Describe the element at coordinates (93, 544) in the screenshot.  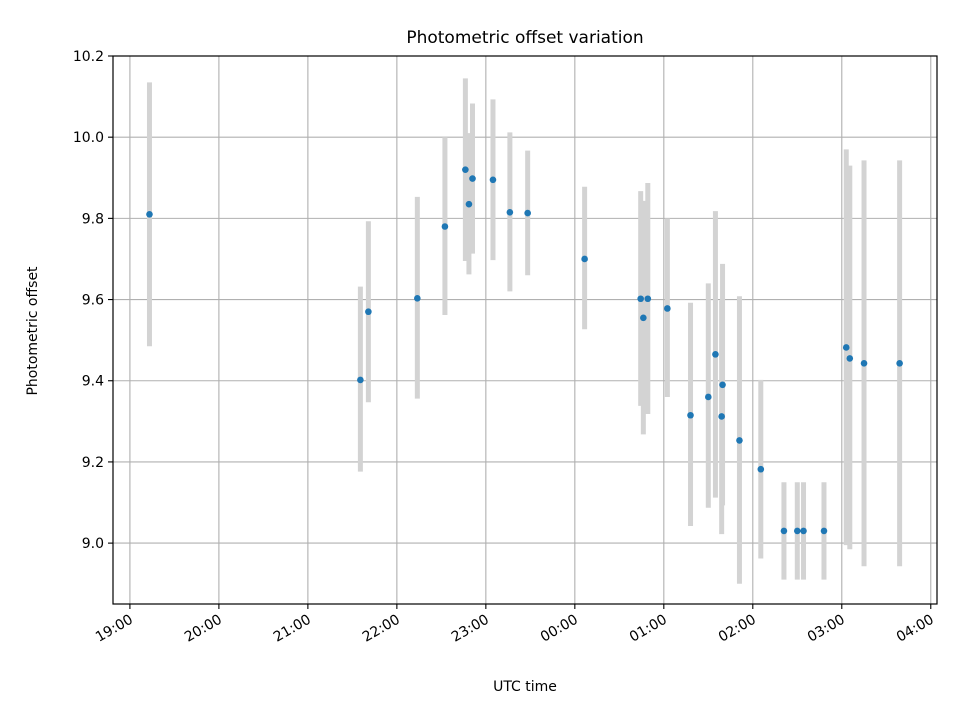
I see `y-tick-label: 9.0` at that location.